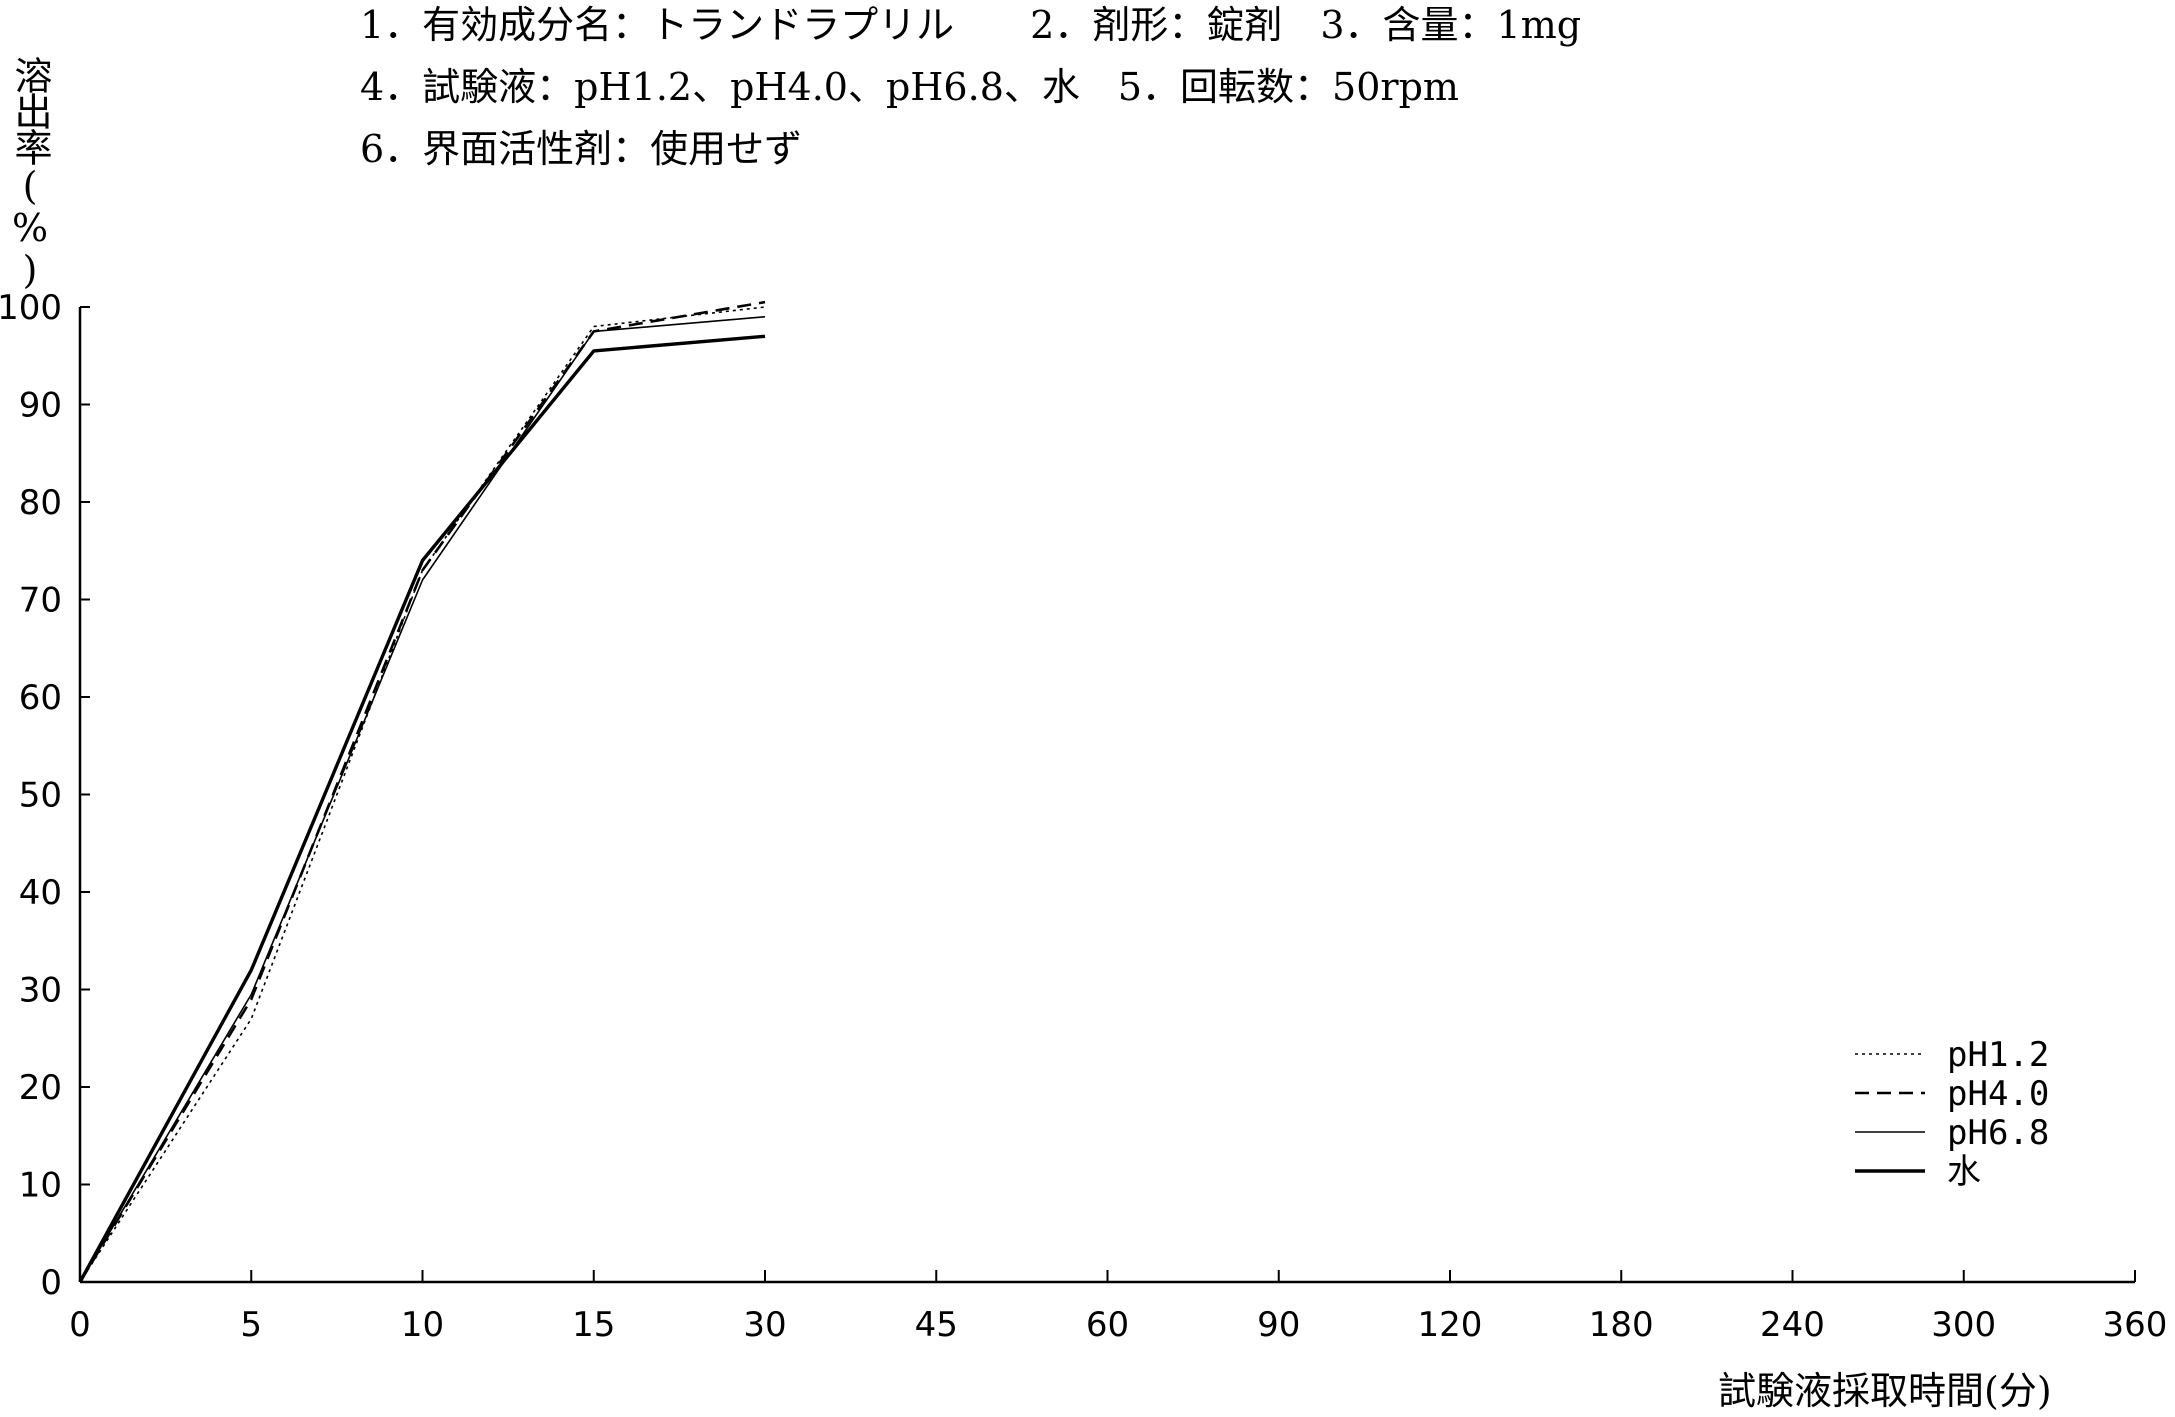 Image resolution: width=2175 pixels, height=1417 pixels. I want to click on x-axis-title: 試験液採取時間(分), so click(1885, 1391).